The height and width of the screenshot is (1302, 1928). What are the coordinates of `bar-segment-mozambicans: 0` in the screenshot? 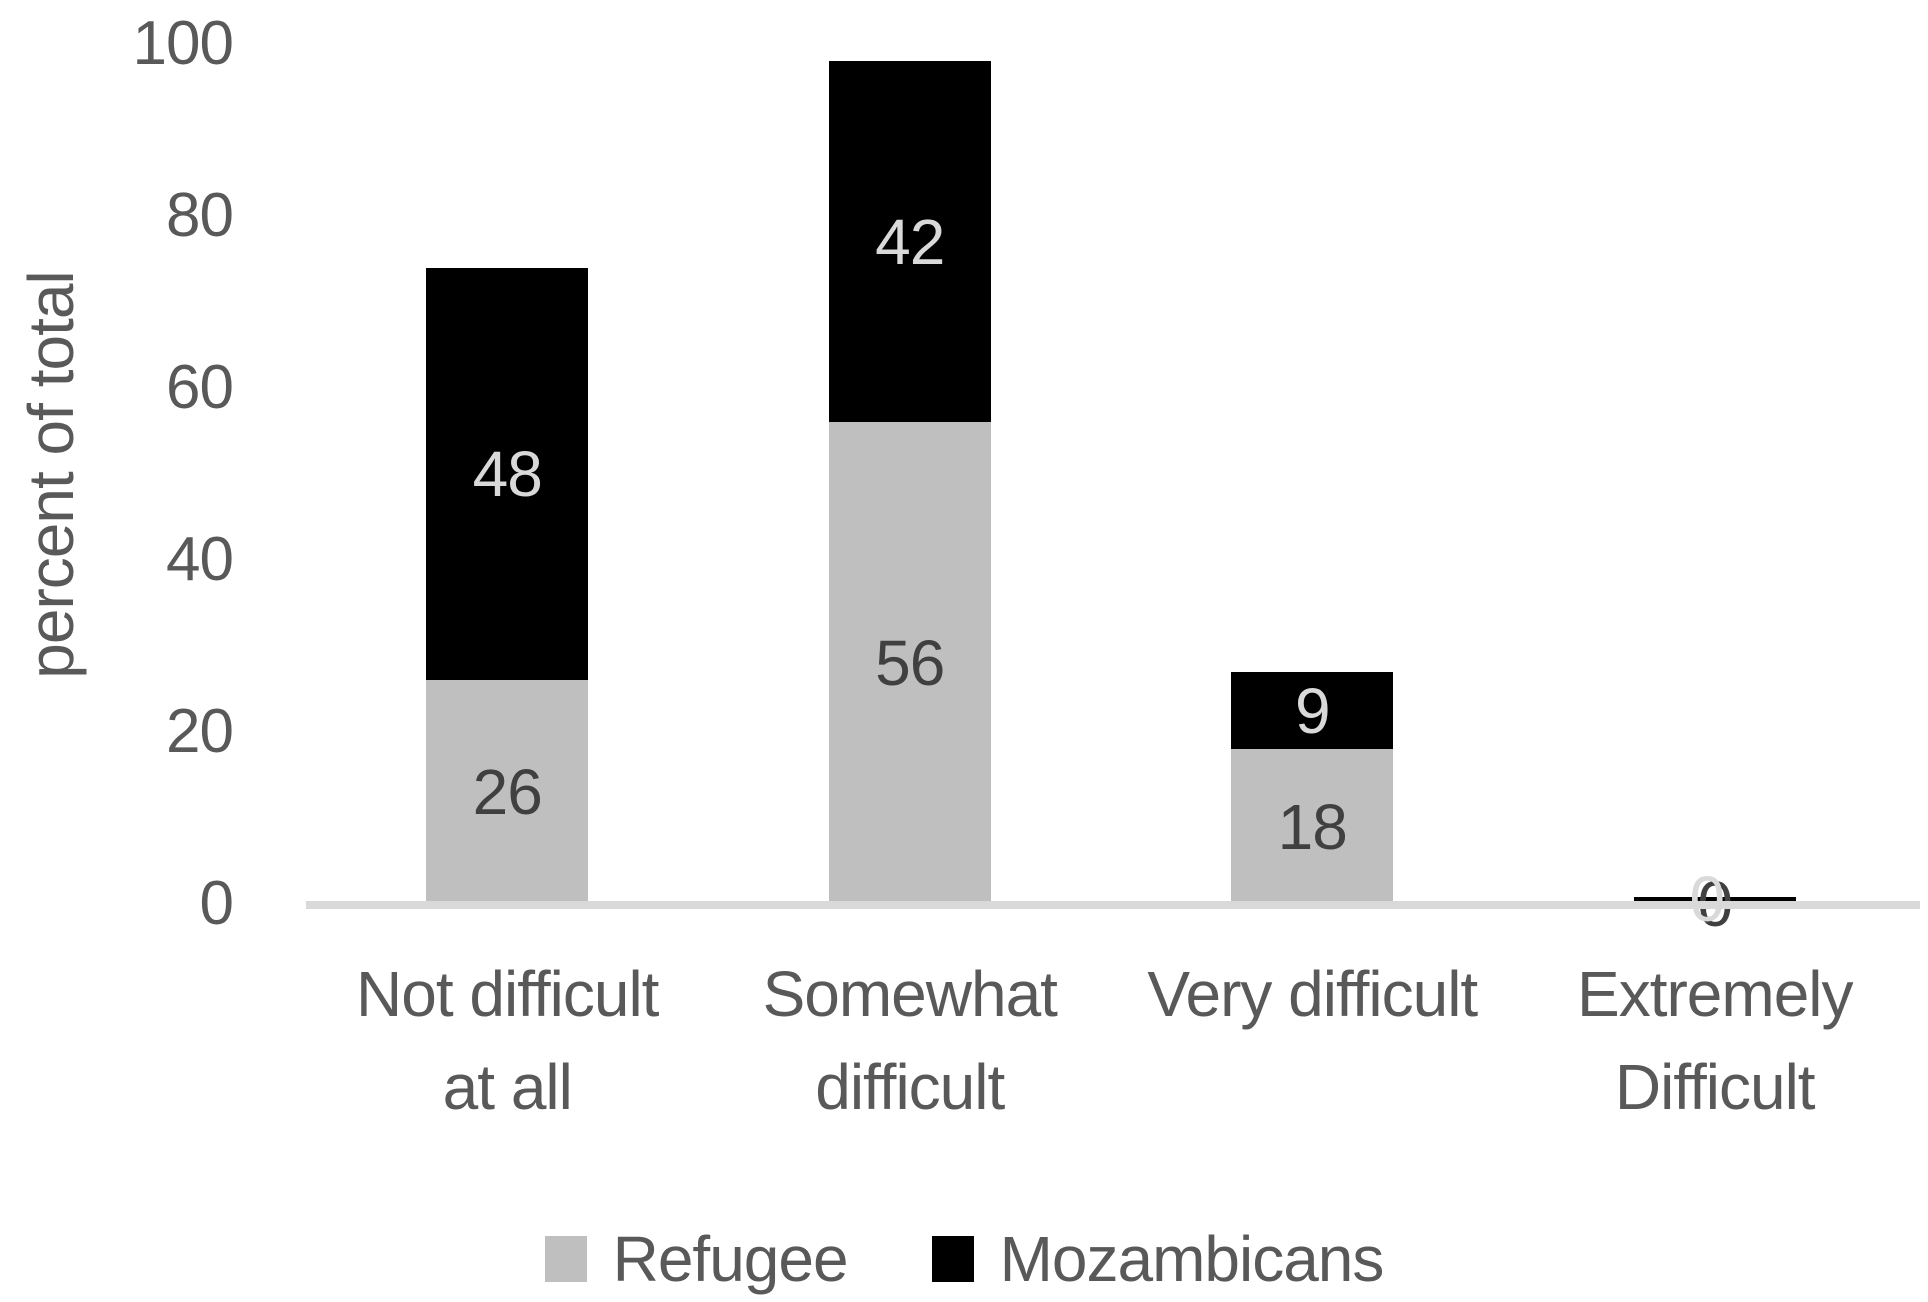 It's located at (1714, 899).